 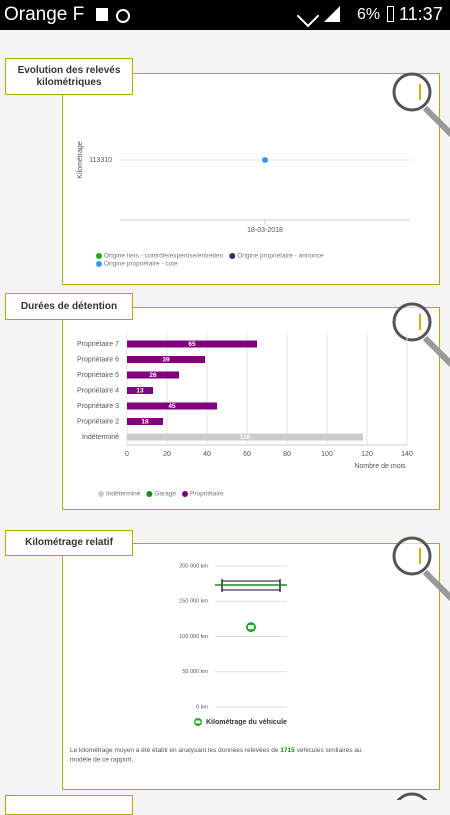 What do you see at coordinates (280, 256) in the screenshot?
I see `legend-label: Origine propriétaire - annonce` at bounding box center [280, 256].